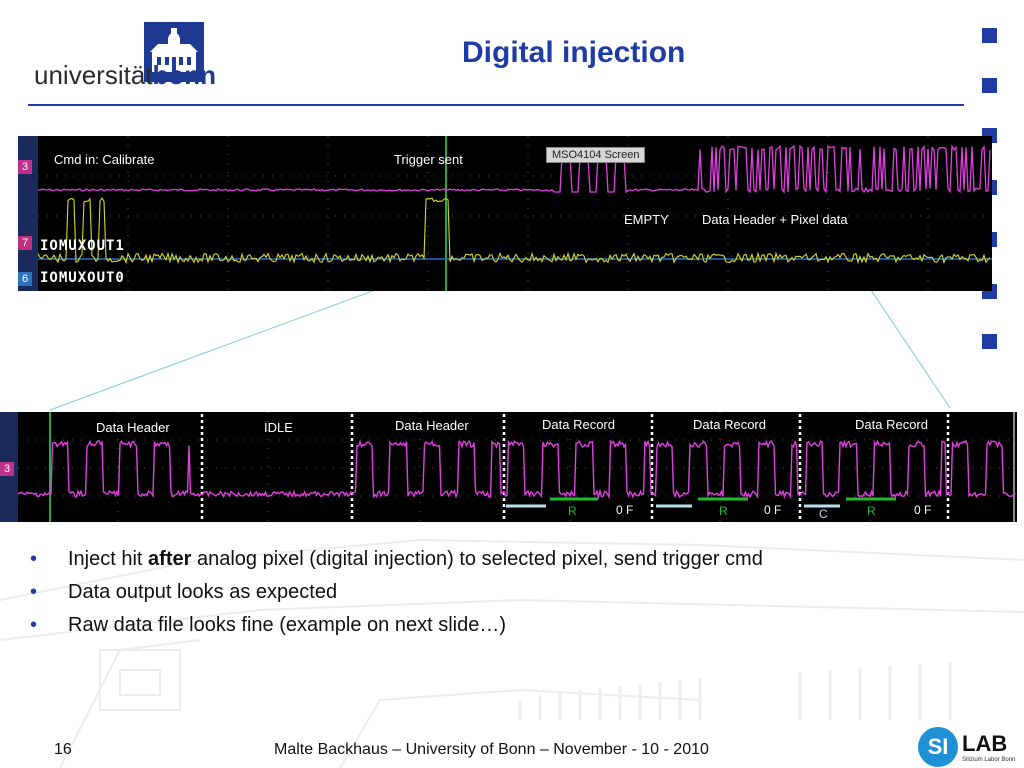 The image size is (1024, 768). What do you see at coordinates (125, 75) in the screenshot?
I see `logo-wordmark: universitätbonn` at bounding box center [125, 75].